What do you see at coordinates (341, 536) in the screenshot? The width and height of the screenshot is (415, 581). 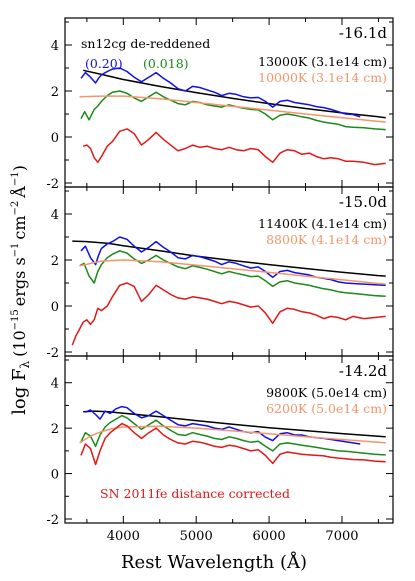 I see `x-tick-label: 7000` at bounding box center [341, 536].